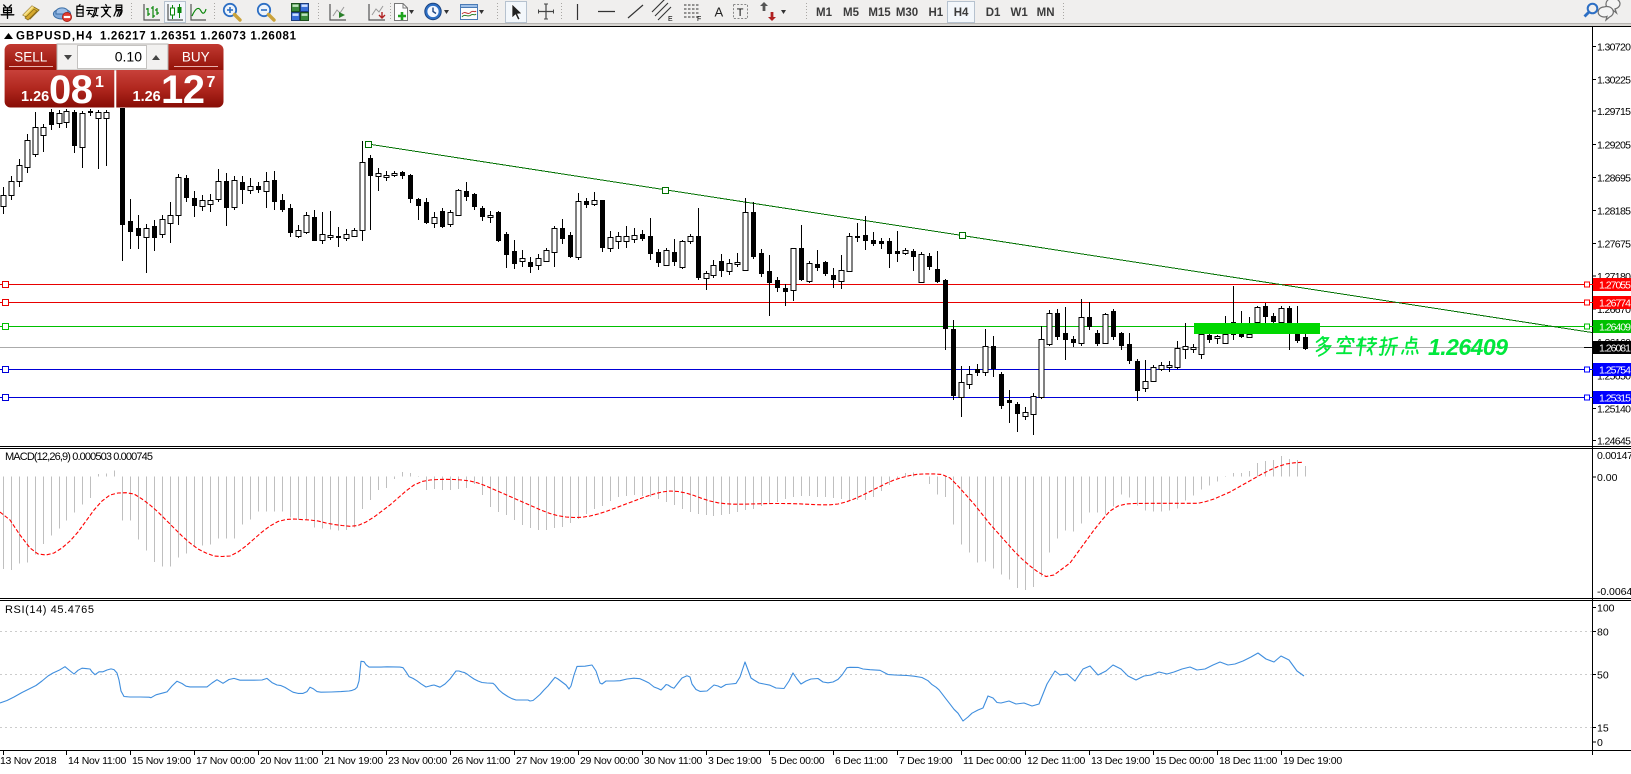  What do you see at coordinates (1615, 286) in the screenshot?
I see `svg-text: 1.27055` at bounding box center [1615, 286].